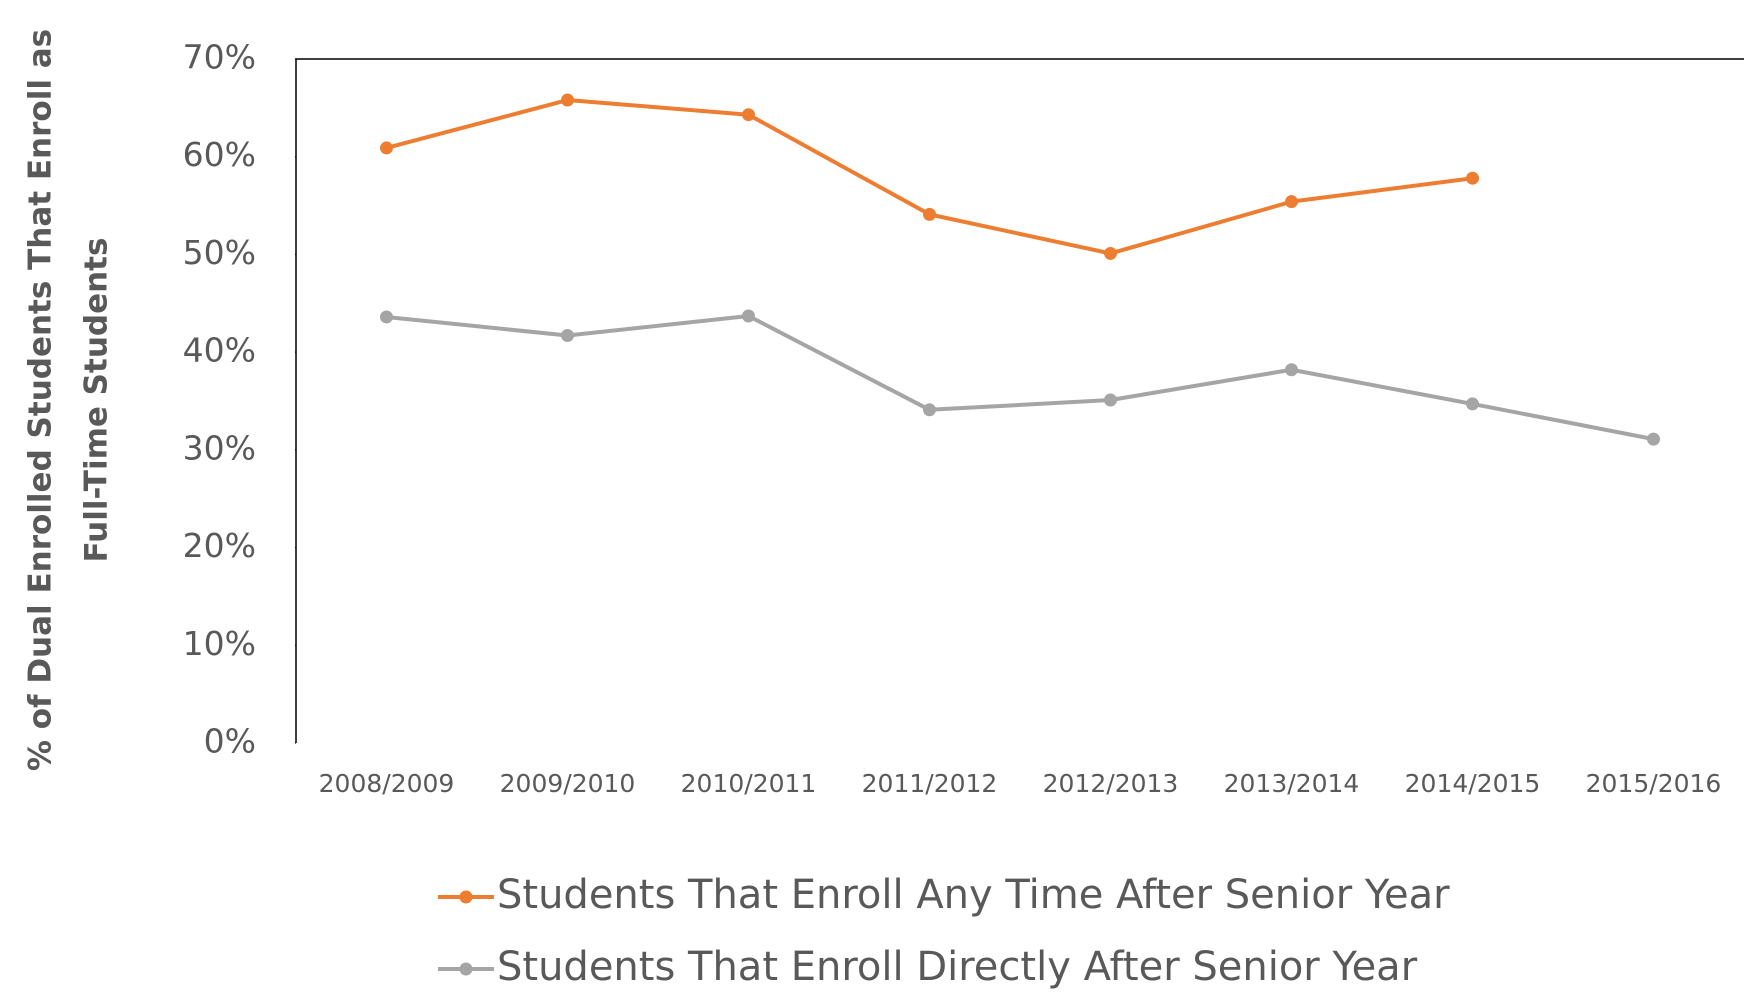 The height and width of the screenshot is (994, 1744). What do you see at coordinates (387, 783) in the screenshot?
I see `x-tick-label: 2008/2009` at bounding box center [387, 783].